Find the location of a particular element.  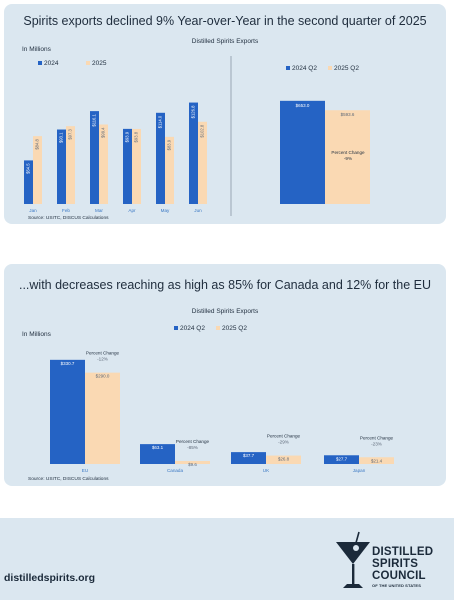

legend-2024-q2: 2024 Q2 is located at coordinates (304, 68).